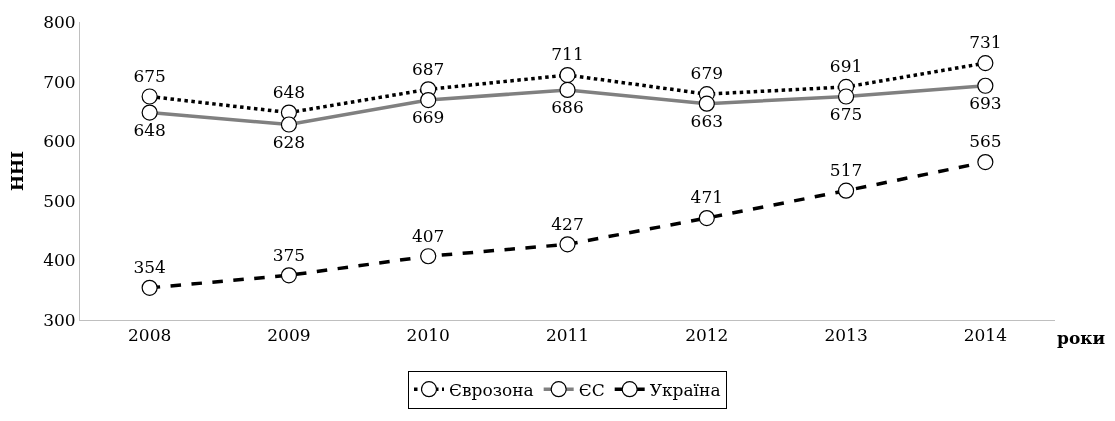  I want to click on y-tick-label: 600, so click(59, 141).